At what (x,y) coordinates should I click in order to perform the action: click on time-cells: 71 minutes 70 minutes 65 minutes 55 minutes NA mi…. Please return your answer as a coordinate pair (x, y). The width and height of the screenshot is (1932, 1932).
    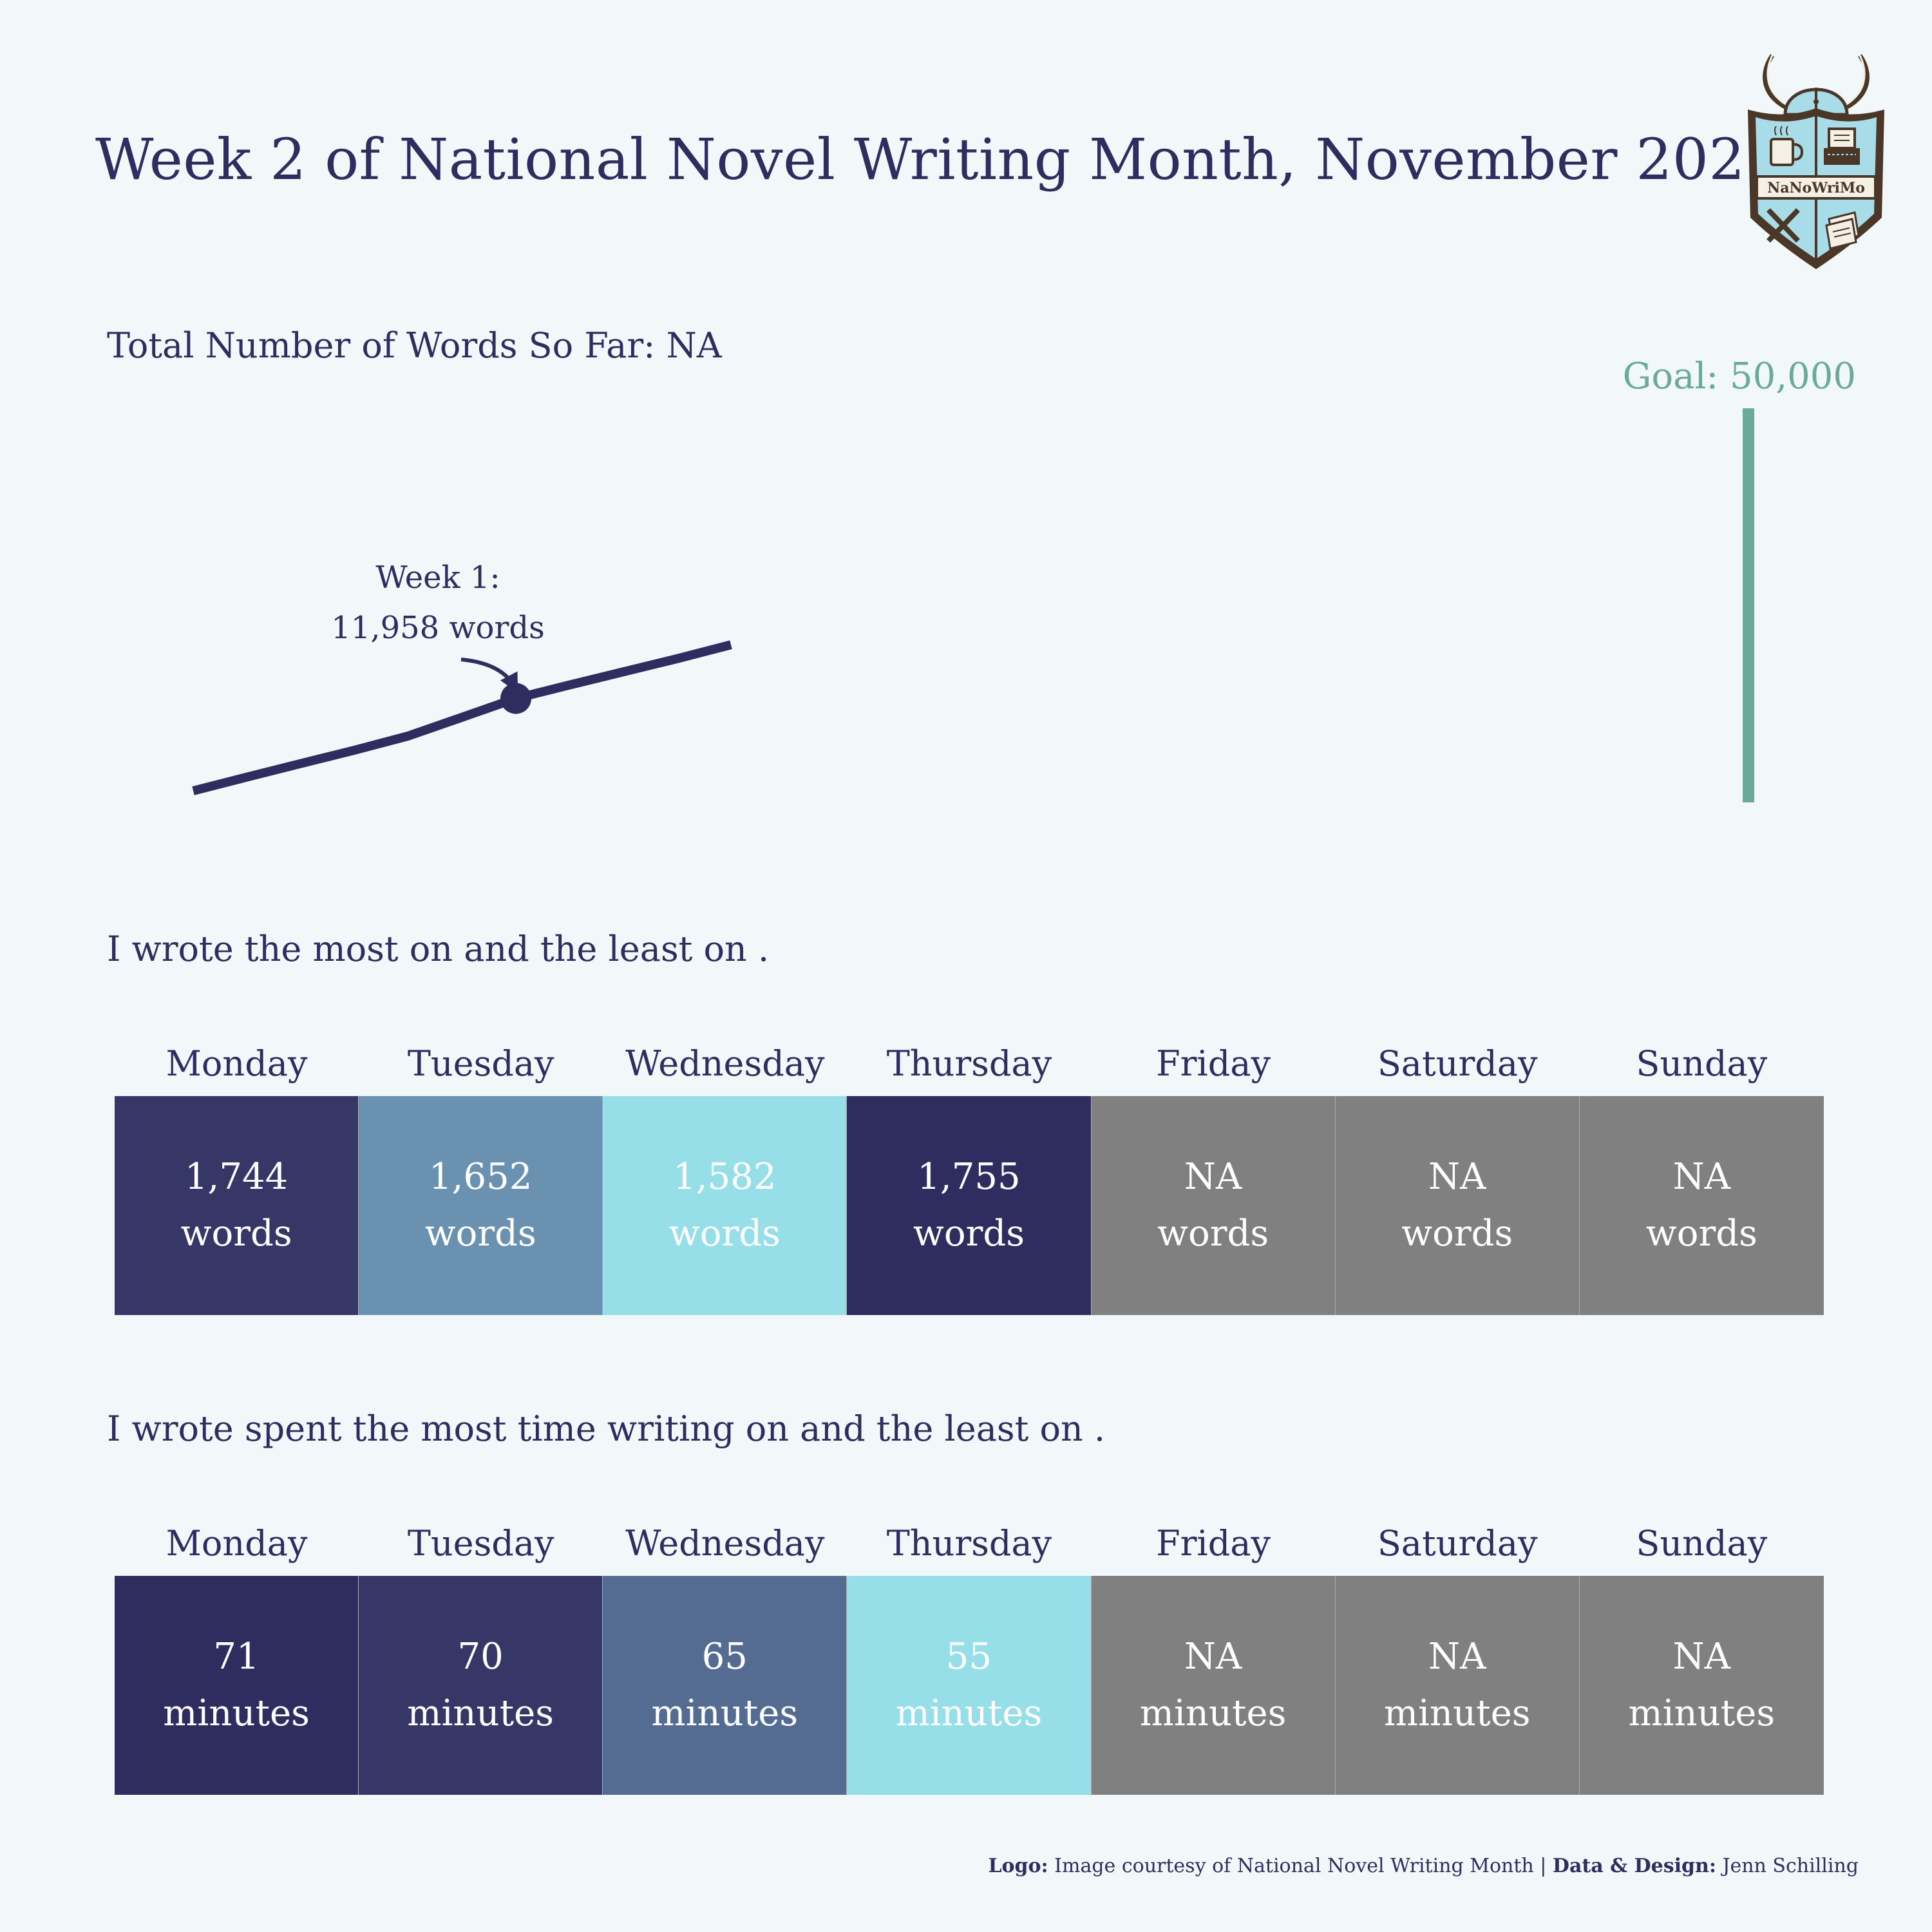
    Looking at the image, I should click on (970, 1686).